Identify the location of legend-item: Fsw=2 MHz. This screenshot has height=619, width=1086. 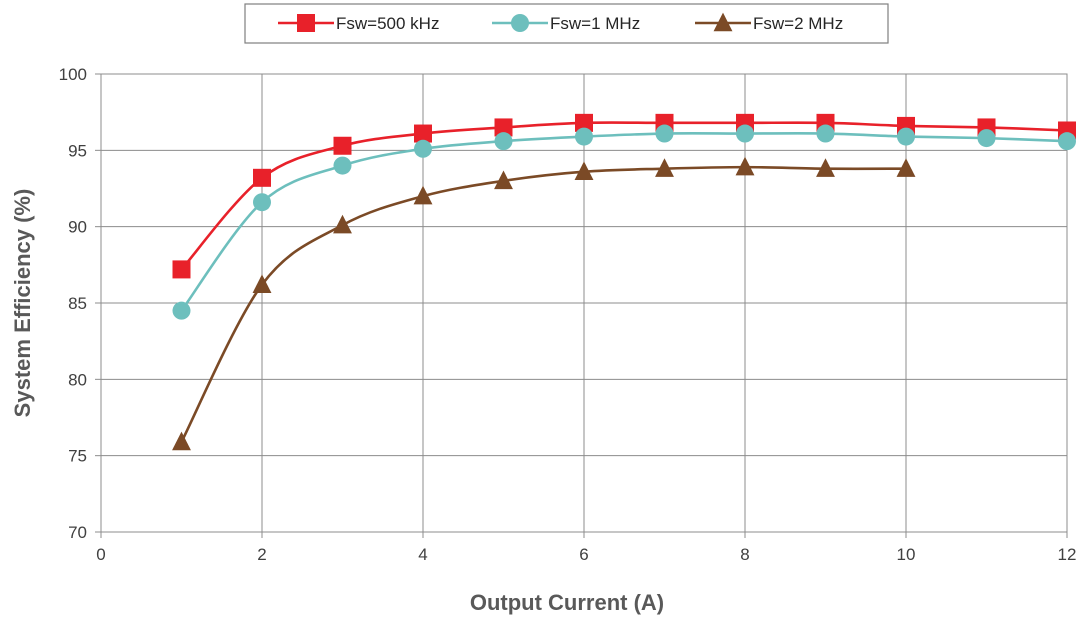
(769, 22).